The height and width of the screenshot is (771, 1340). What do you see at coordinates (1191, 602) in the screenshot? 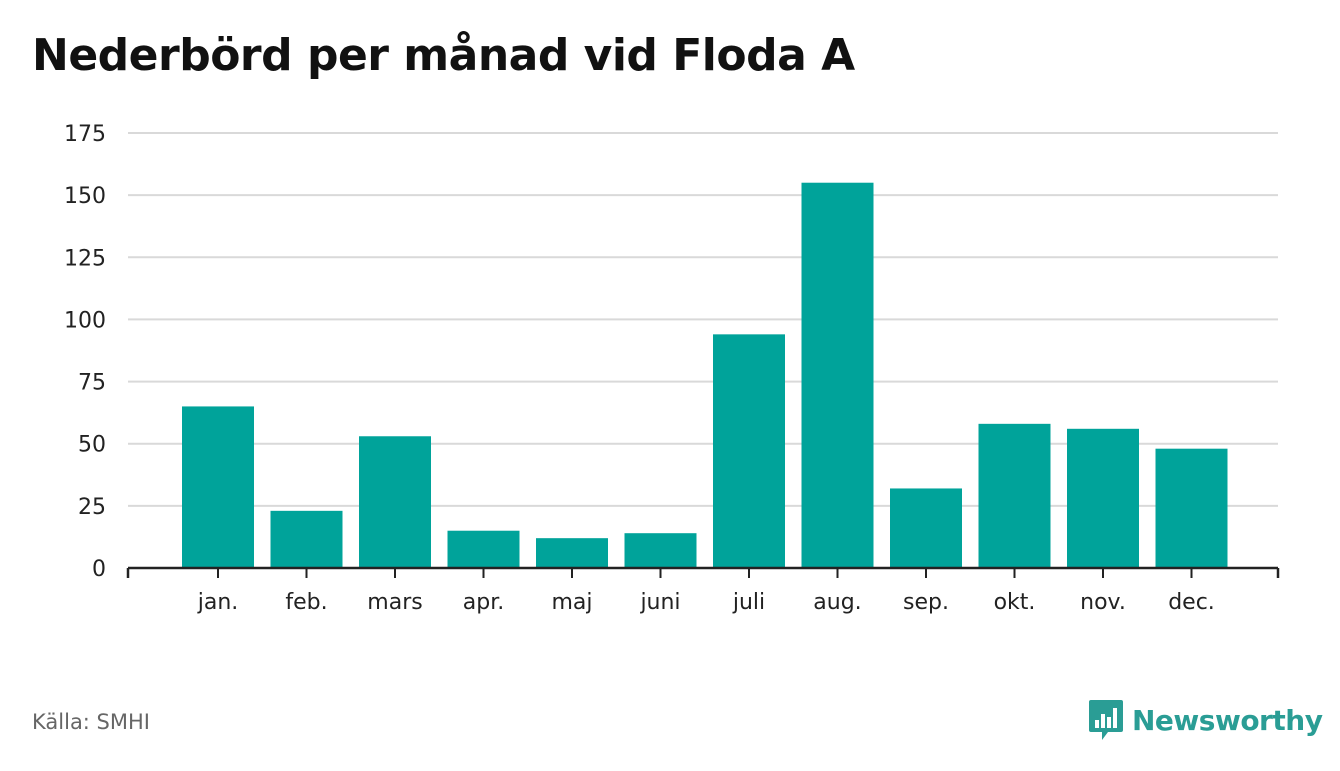
I see `x-tick-label: dec.` at bounding box center [1191, 602].